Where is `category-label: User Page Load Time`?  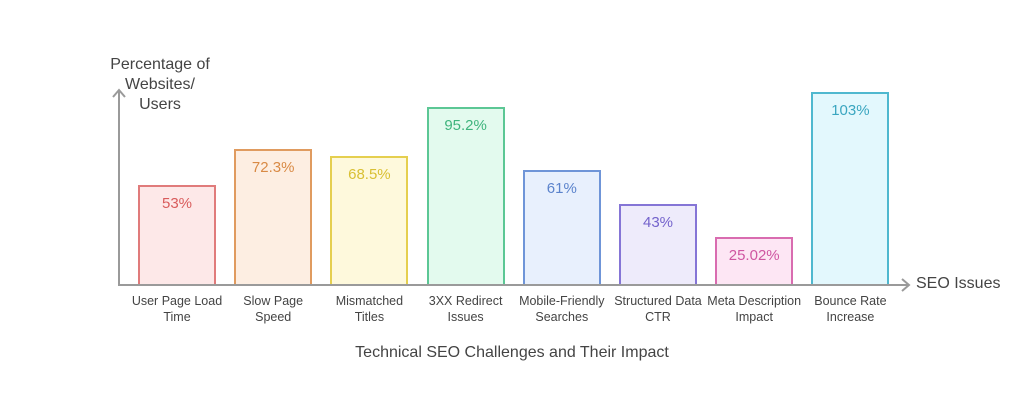
category-label: User Page Load Time is located at coordinates (177, 309).